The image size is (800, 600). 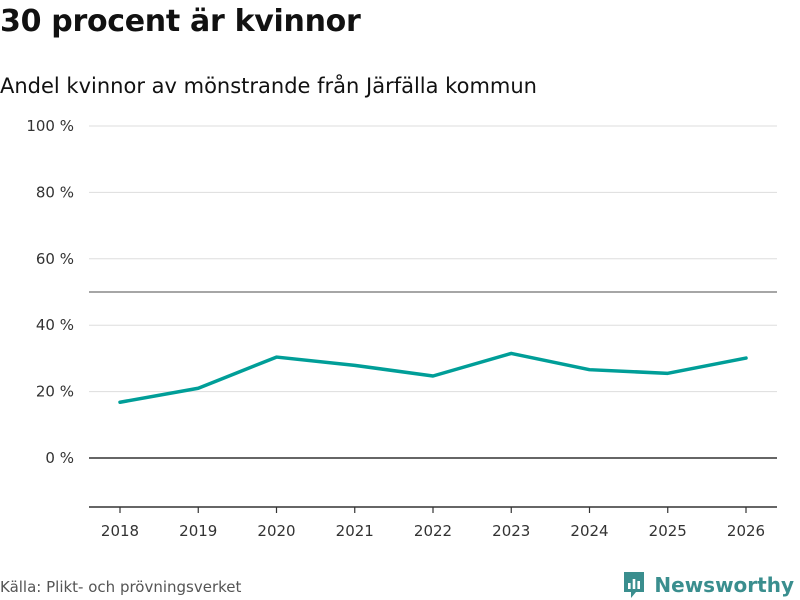 What do you see at coordinates (198, 531) in the screenshot?
I see `x-tick-label: 2019` at bounding box center [198, 531].